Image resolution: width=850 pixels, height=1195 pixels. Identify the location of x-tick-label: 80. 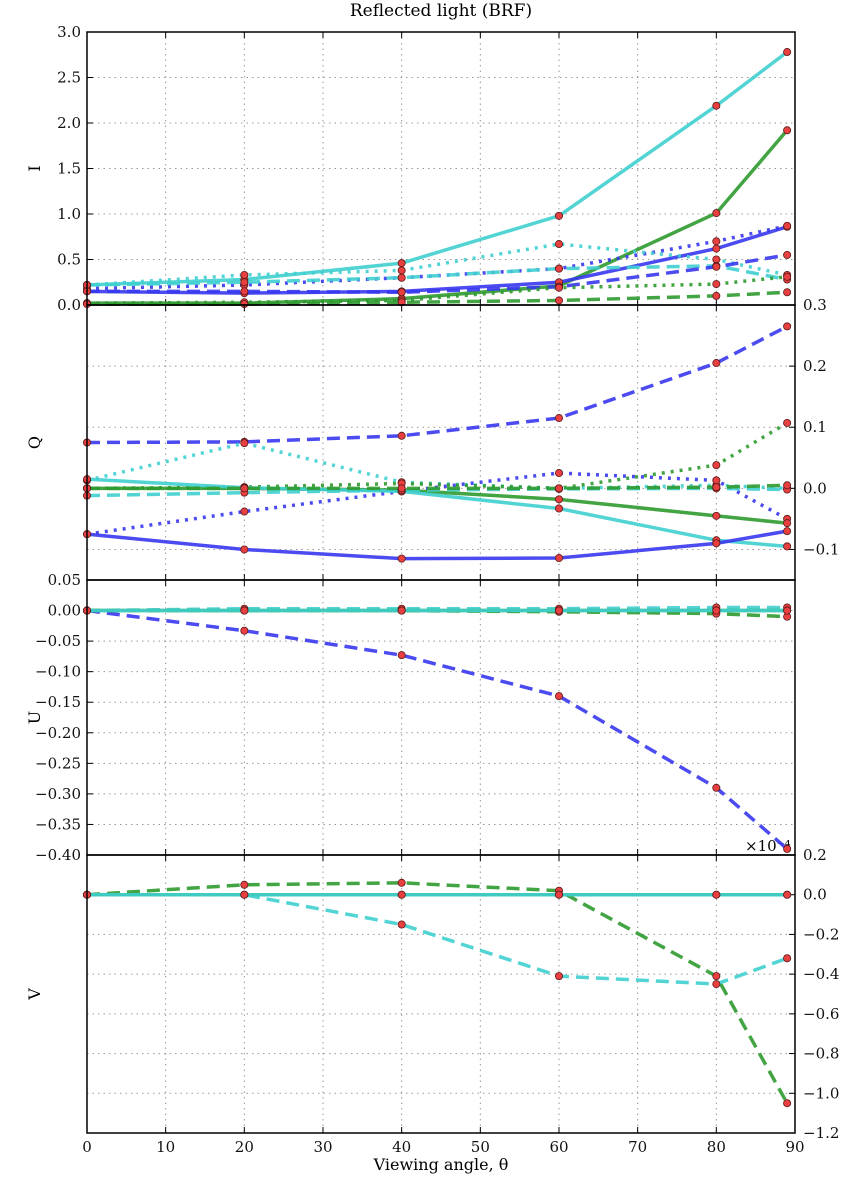
(716, 1147).